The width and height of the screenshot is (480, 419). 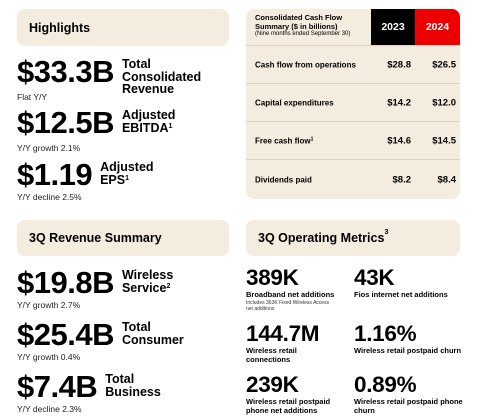 What do you see at coordinates (408, 350) in the screenshot?
I see `metric-label: Wireless retail postpaid churn` at bounding box center [408, 350].